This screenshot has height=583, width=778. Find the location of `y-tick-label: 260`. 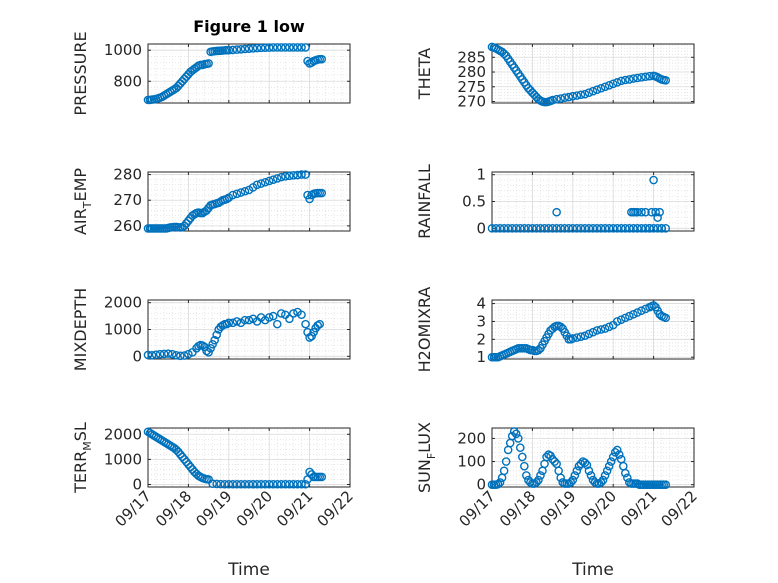

y-tick-label: 260 is located at coordinates (127, 226).